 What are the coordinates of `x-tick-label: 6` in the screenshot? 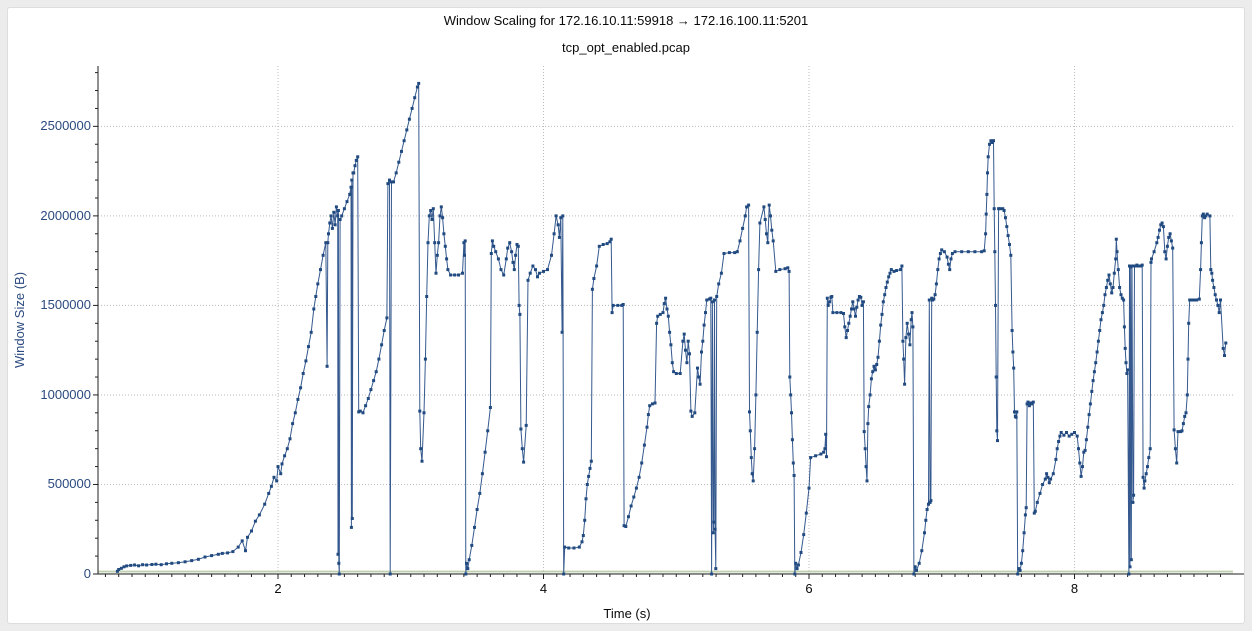 It's located at (809, 588).